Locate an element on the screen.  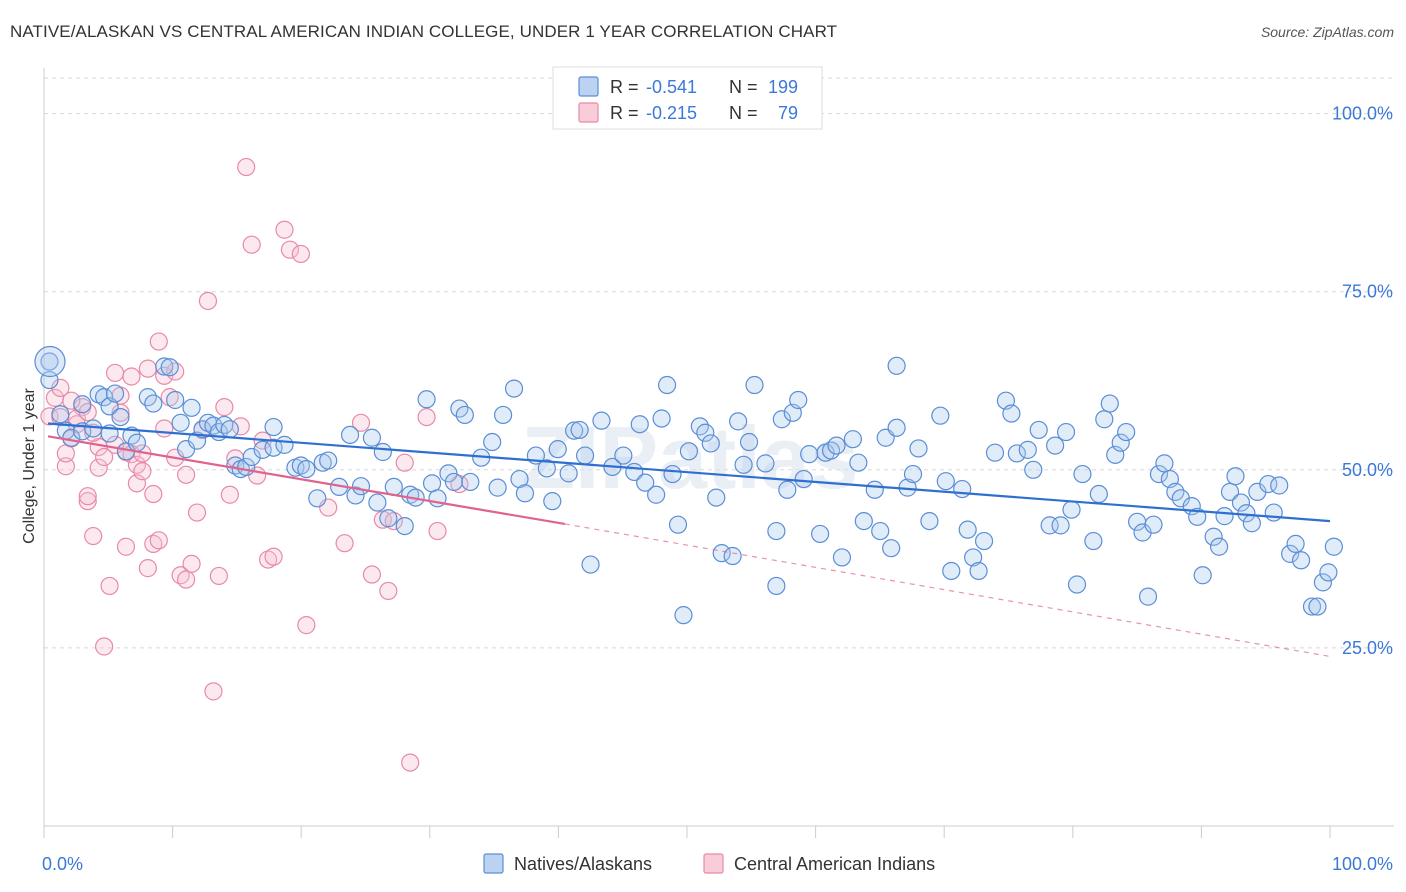
y-tick-label: 75.0% is located at coordinates (1367, 292).